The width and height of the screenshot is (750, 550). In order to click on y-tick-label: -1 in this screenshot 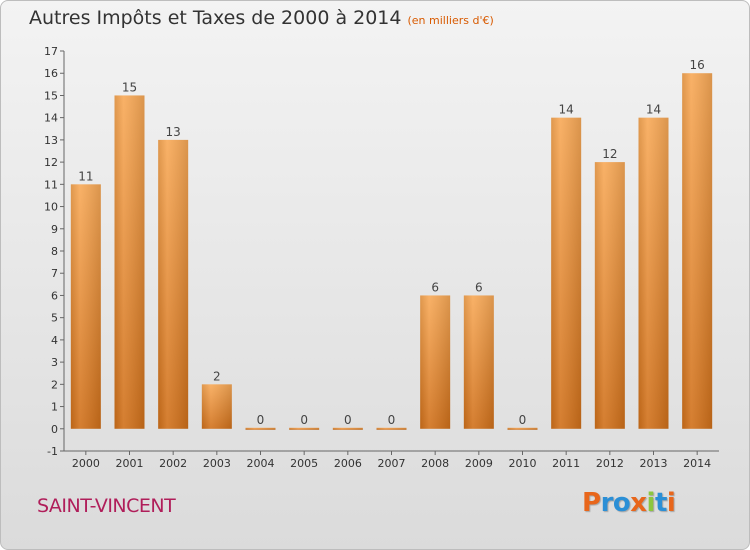, I will do `click(52, 451)`.